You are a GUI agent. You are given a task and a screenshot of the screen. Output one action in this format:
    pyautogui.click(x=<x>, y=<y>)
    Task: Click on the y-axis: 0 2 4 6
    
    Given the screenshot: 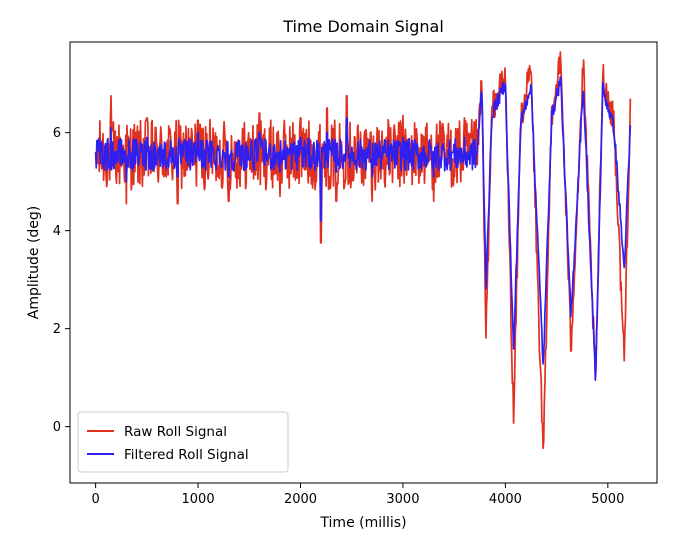 What is the action you would take?
    pyautogui.click(x=61, y=280)
    